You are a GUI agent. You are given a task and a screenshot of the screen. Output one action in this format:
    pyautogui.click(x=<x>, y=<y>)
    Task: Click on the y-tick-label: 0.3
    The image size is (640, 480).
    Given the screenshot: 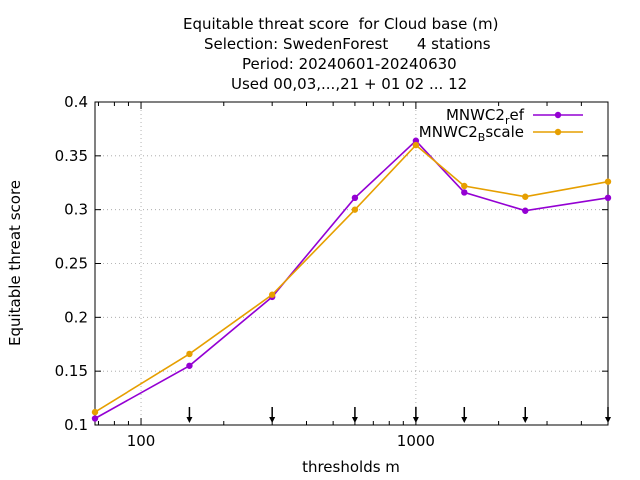 What is the action you would take?
    pyautogui.click(x=76, y=210)
    